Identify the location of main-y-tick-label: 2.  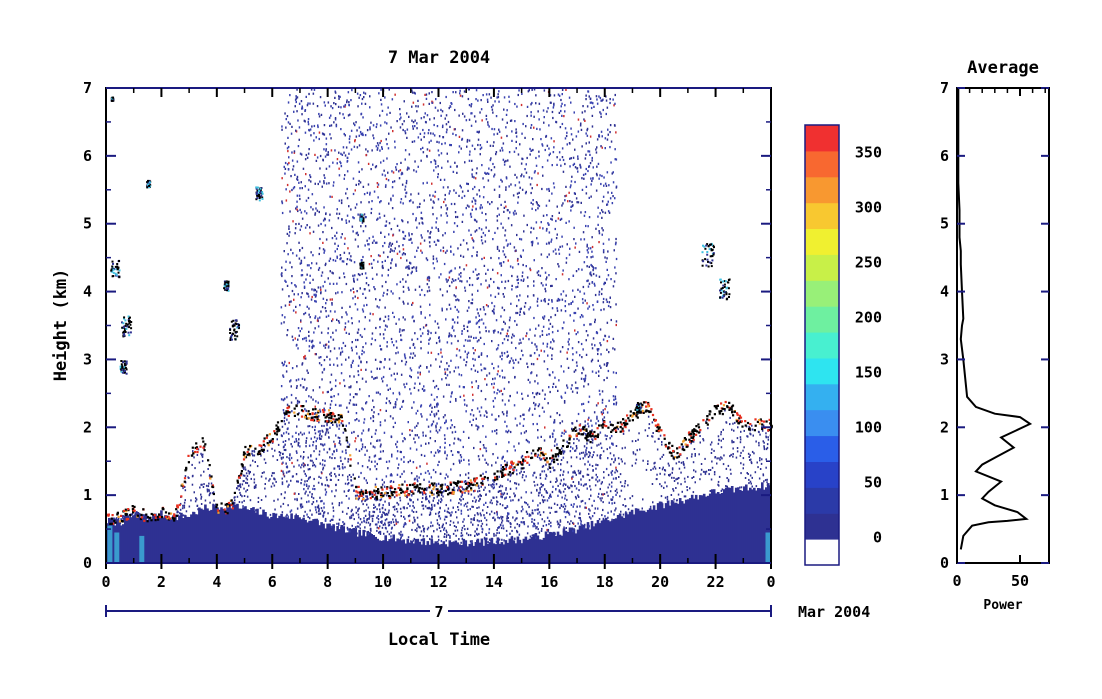
(87, 427).